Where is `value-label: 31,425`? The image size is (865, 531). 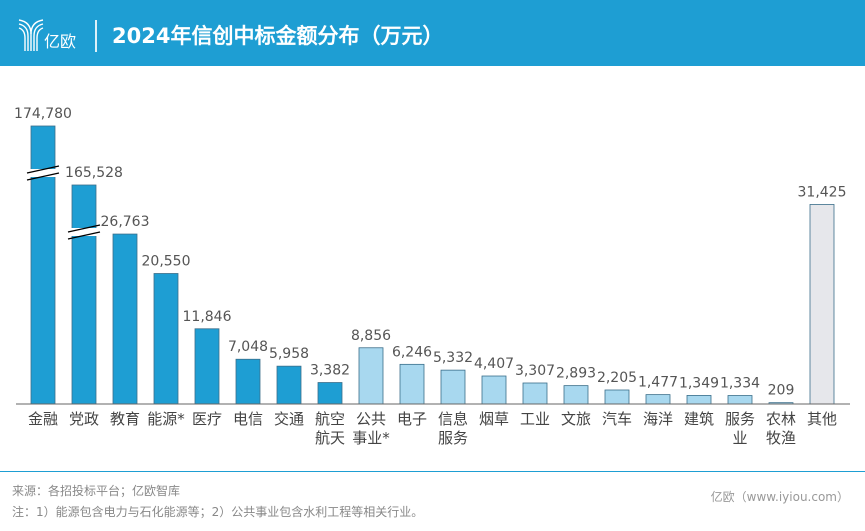
value-label: 31,425 is located at coordinates (822, 192).